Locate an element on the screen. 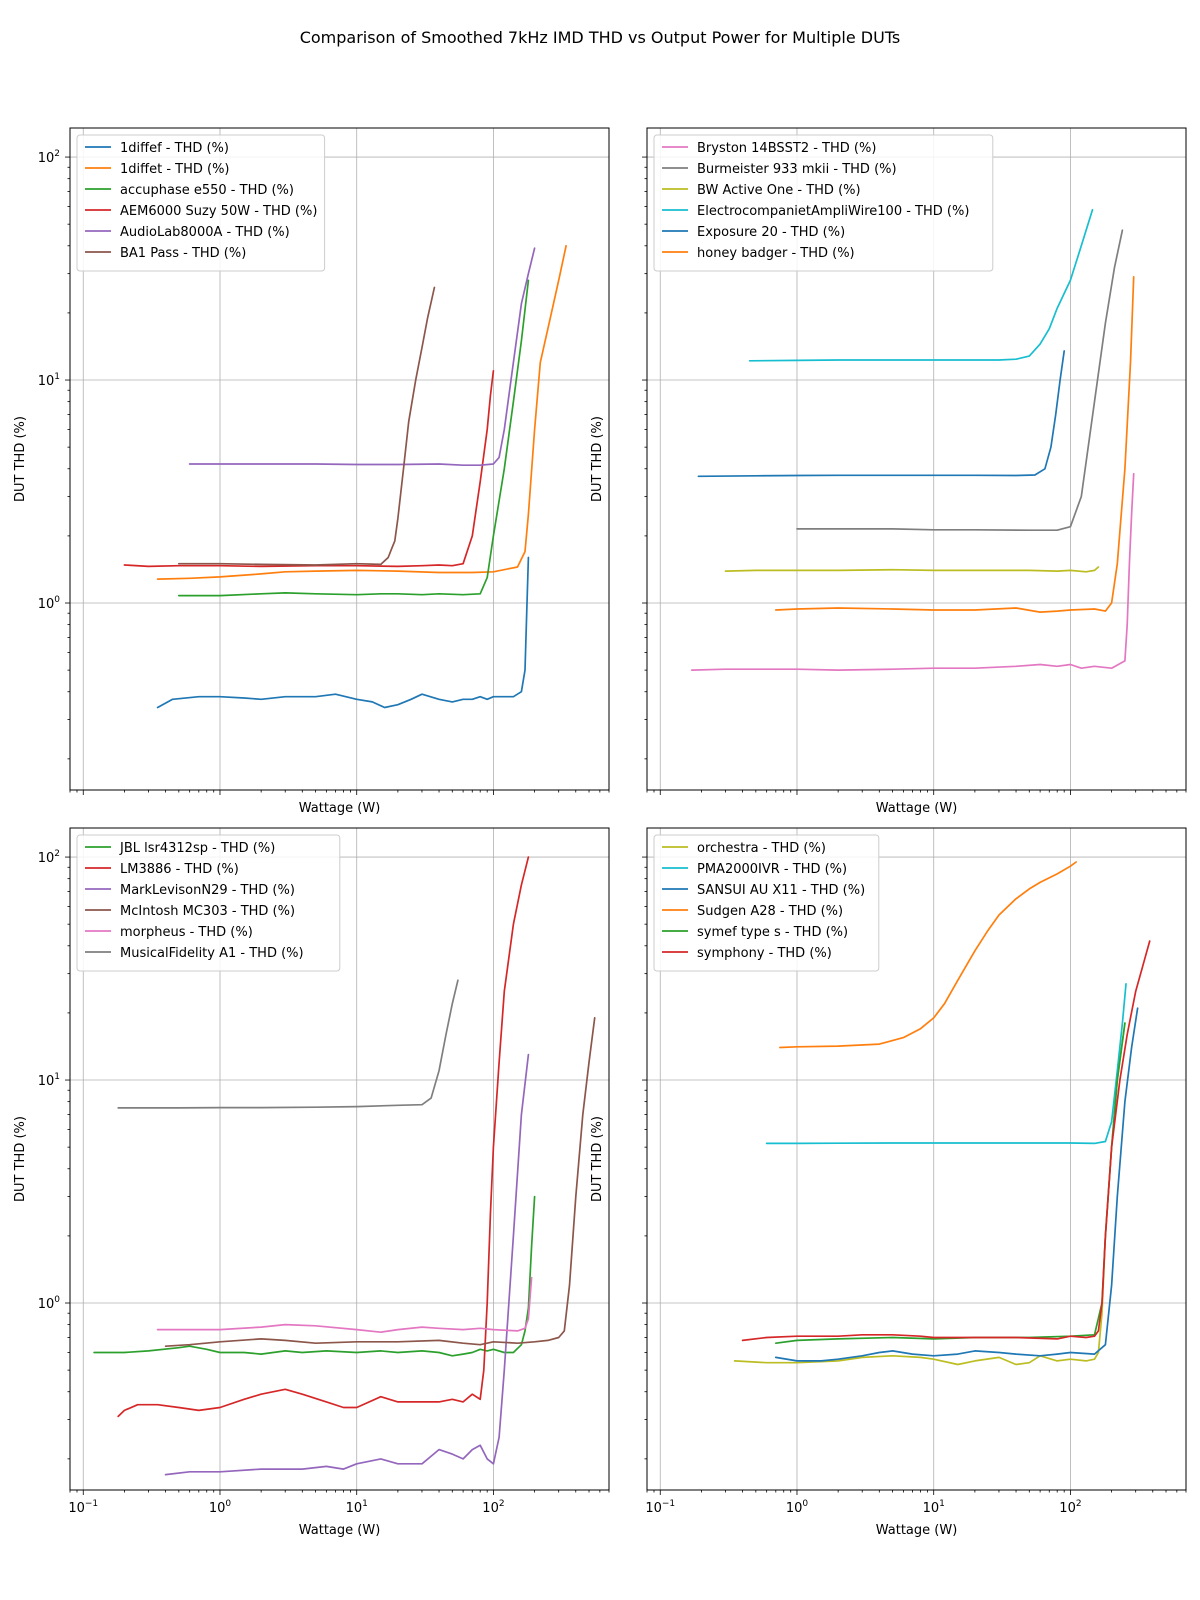  legend-label: Sudgen A28 - THD (%) is located at coordinates (770, 911).